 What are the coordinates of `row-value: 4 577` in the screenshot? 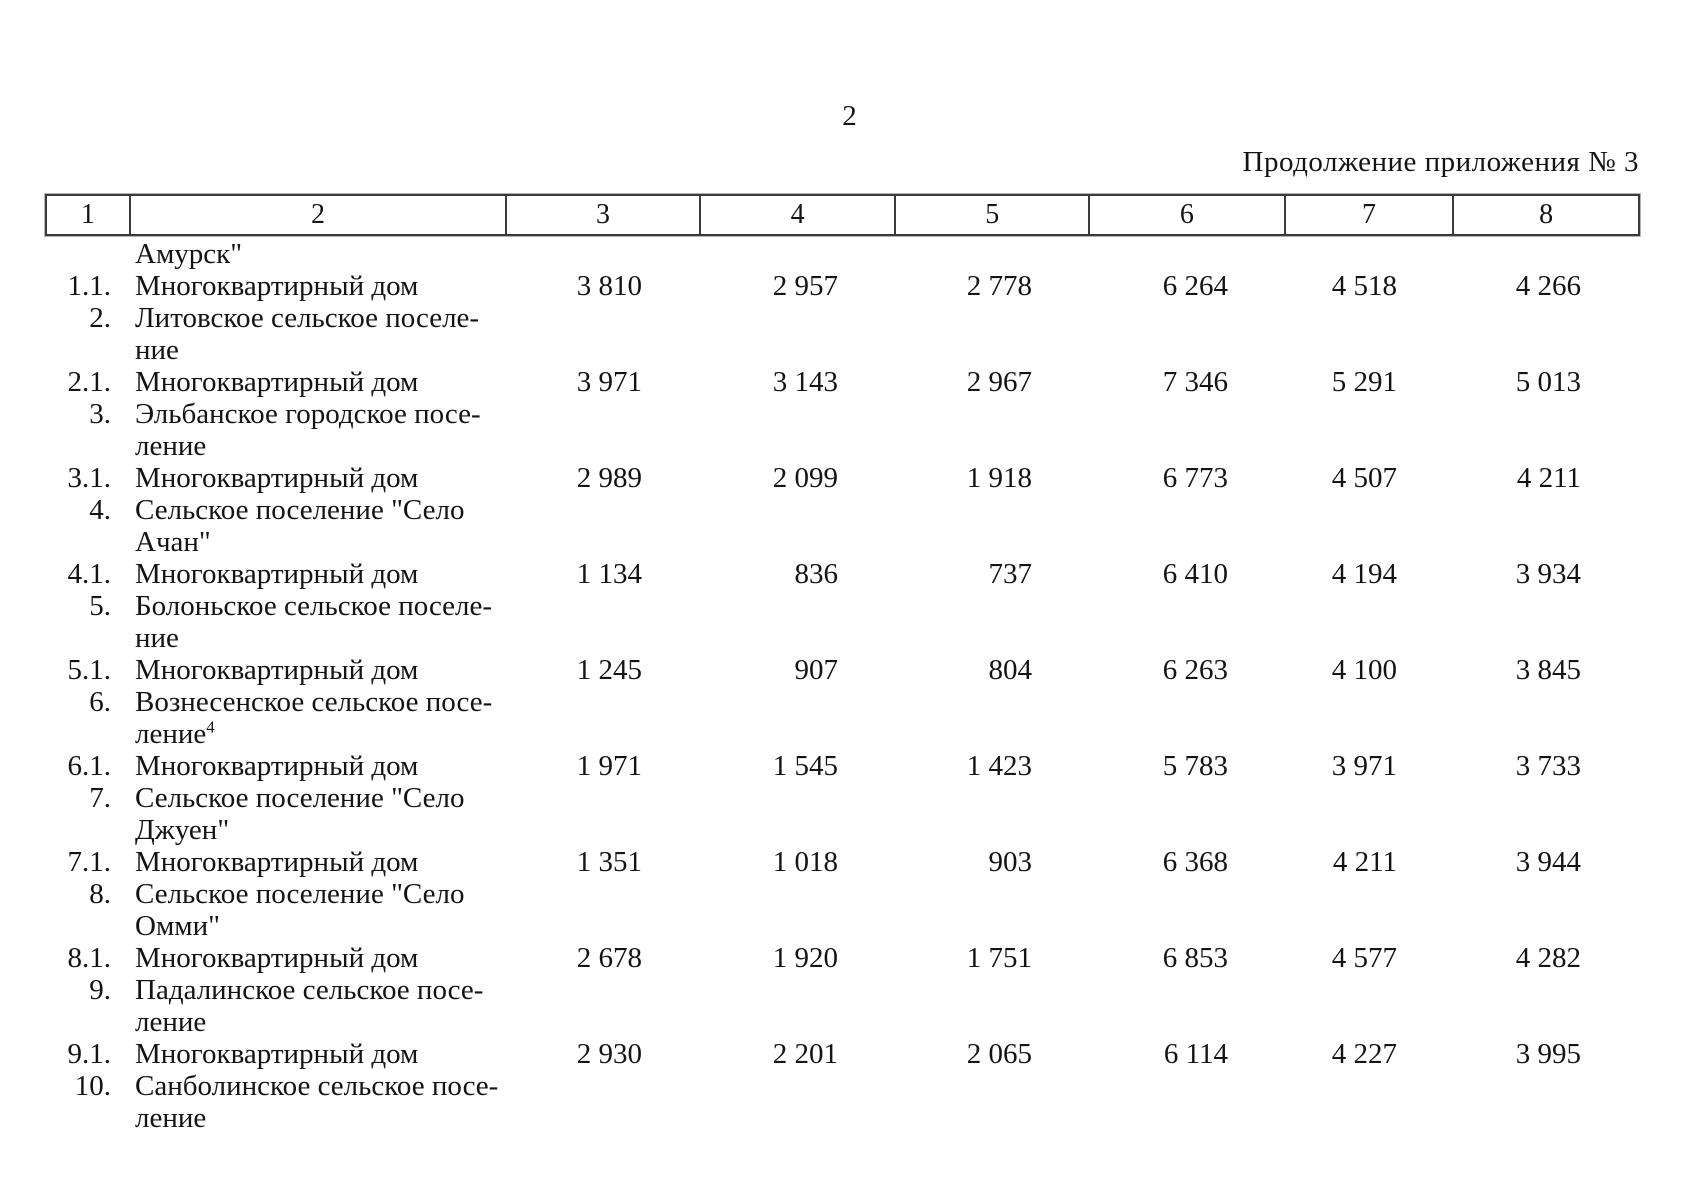 It's located at (1364, 958).